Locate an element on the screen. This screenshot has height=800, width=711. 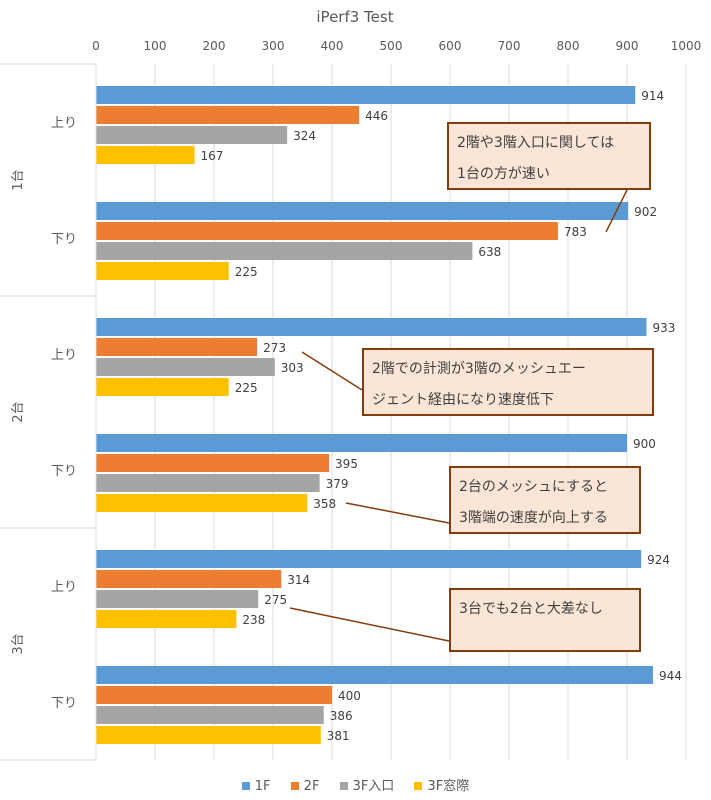
data-label: 314 is located at coordinates (298, 580).